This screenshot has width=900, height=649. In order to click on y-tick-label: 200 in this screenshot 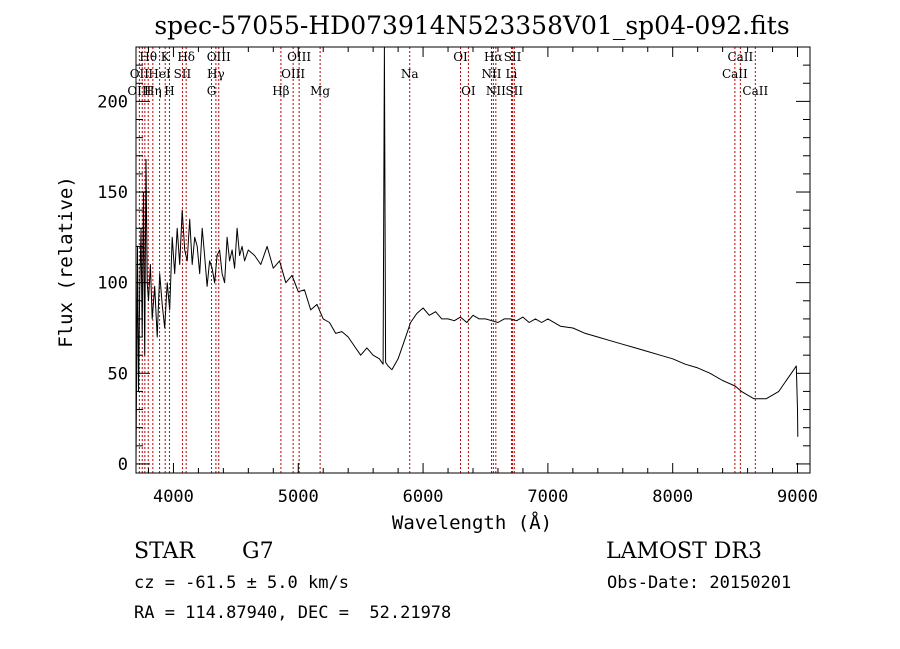, I will do `click(112, 102)`.